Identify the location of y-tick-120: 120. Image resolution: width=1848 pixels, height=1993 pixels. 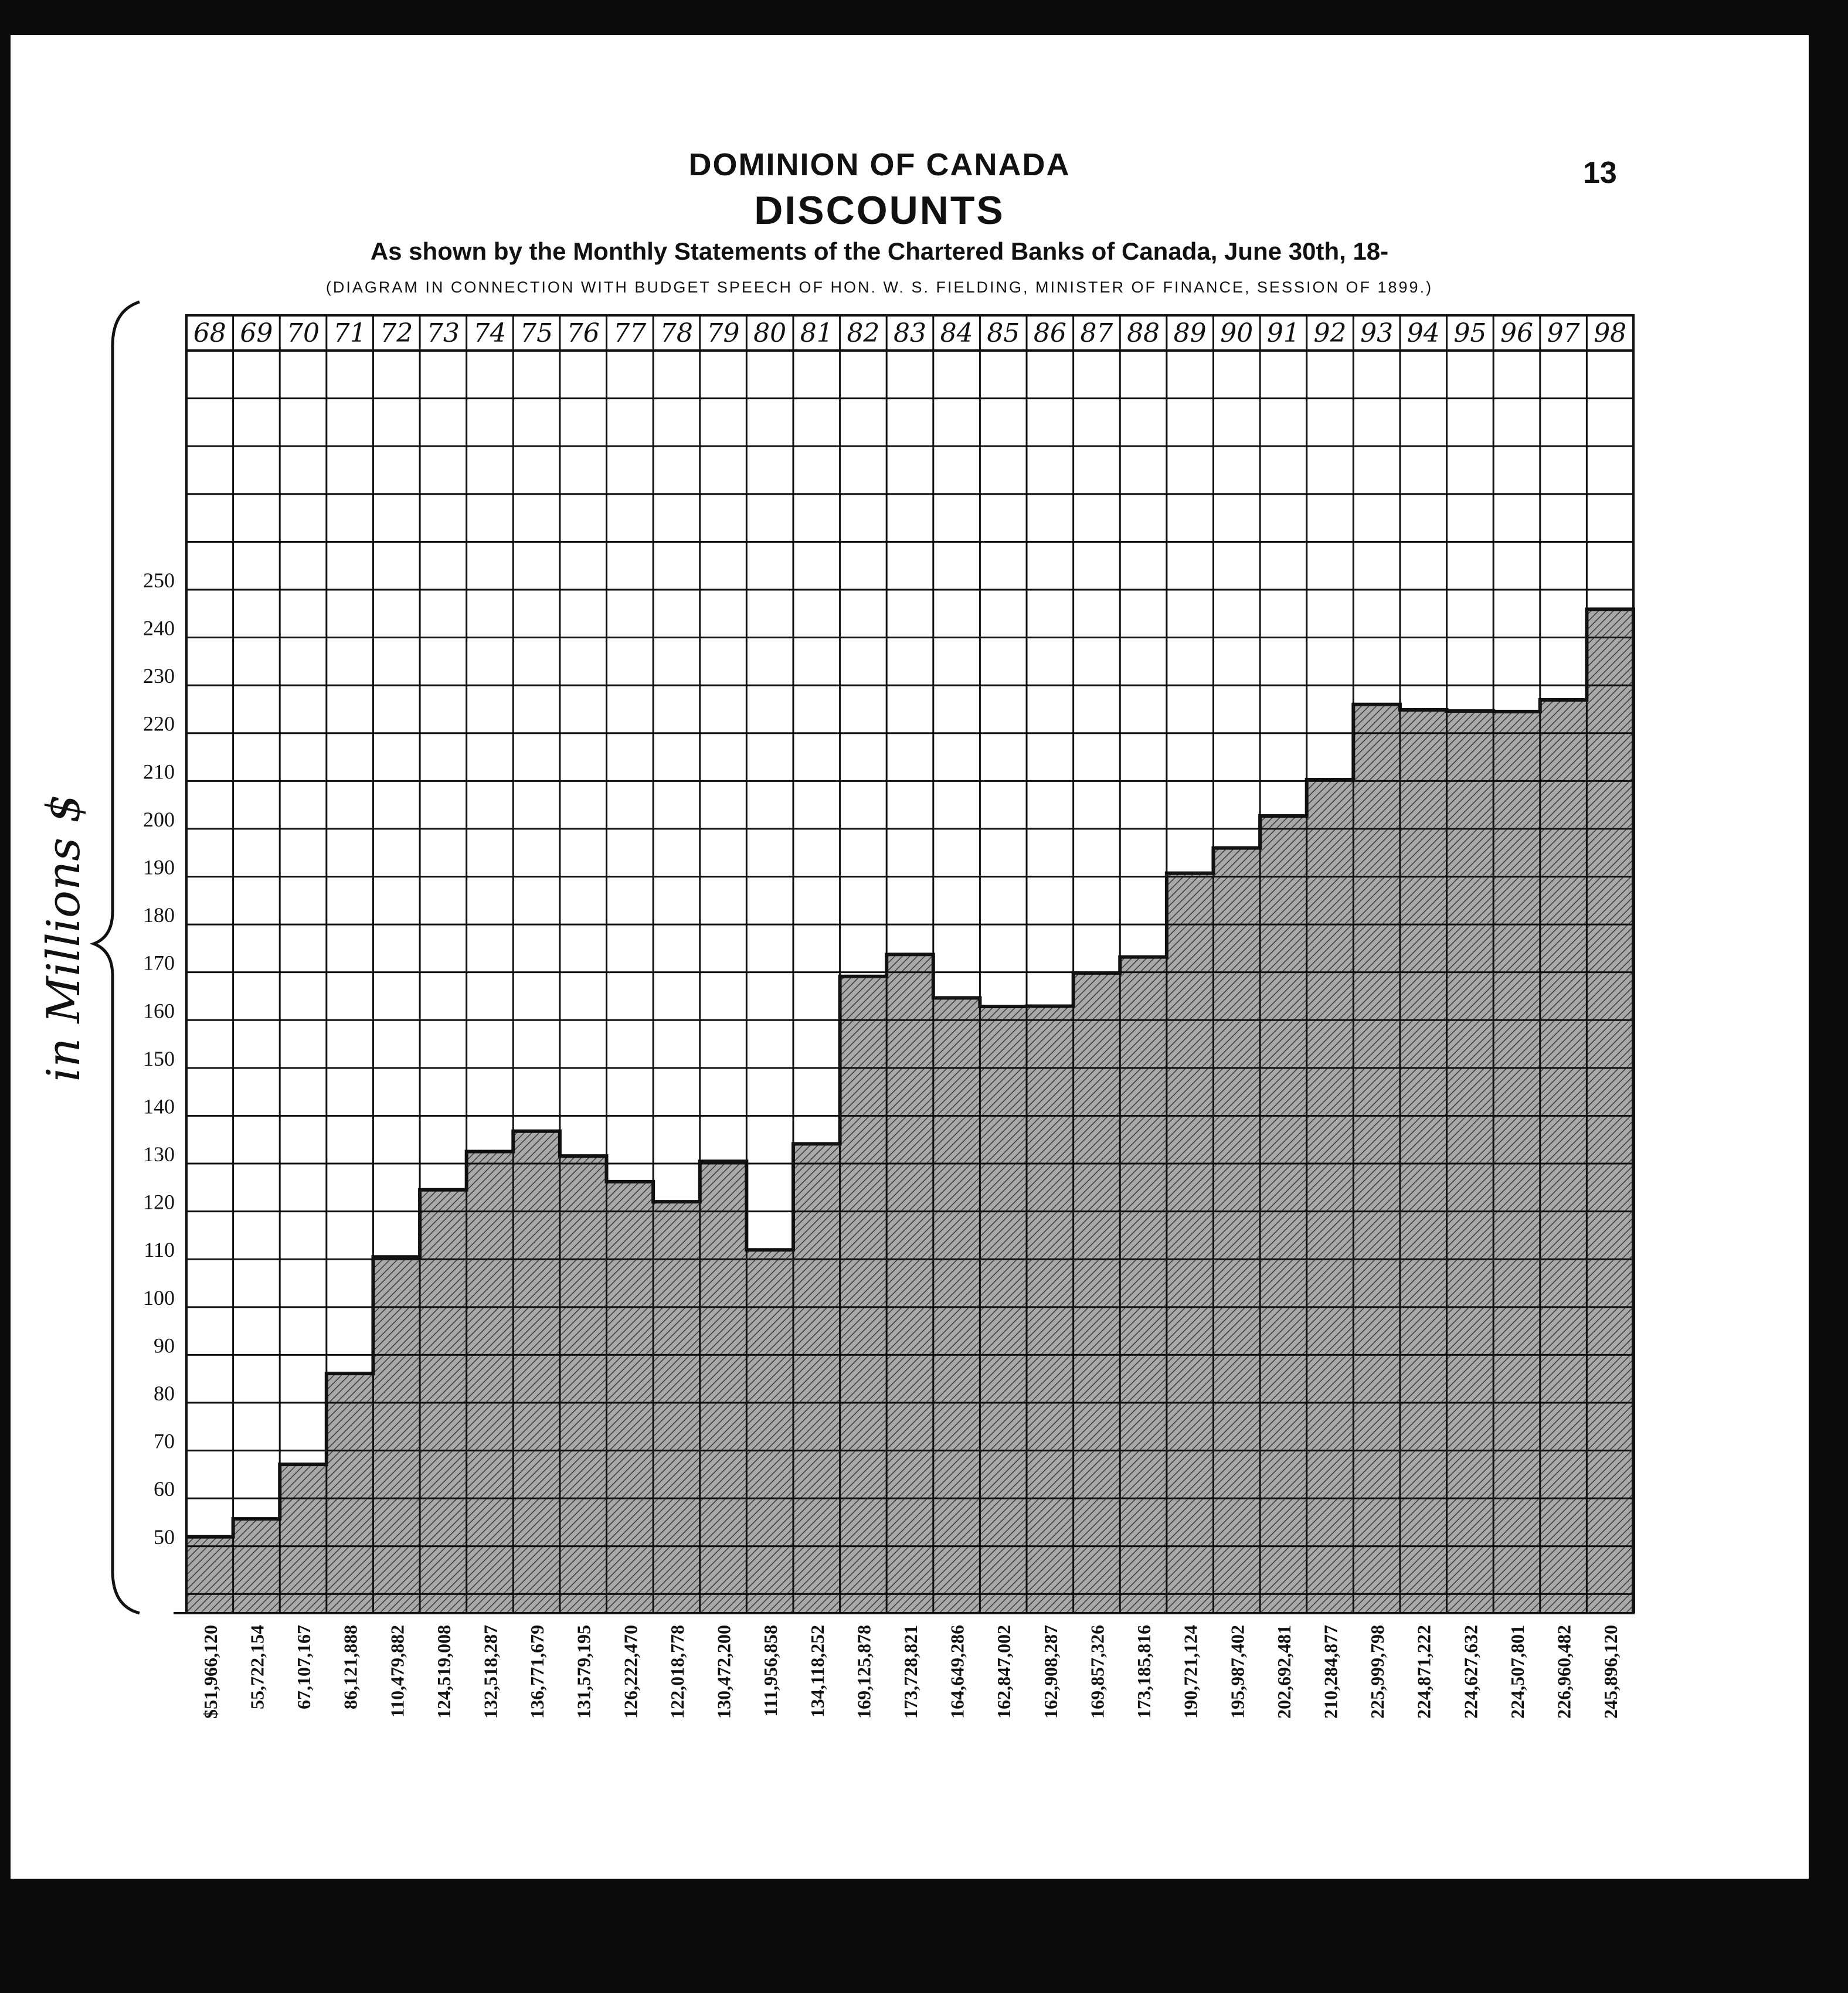
(159, 1202).